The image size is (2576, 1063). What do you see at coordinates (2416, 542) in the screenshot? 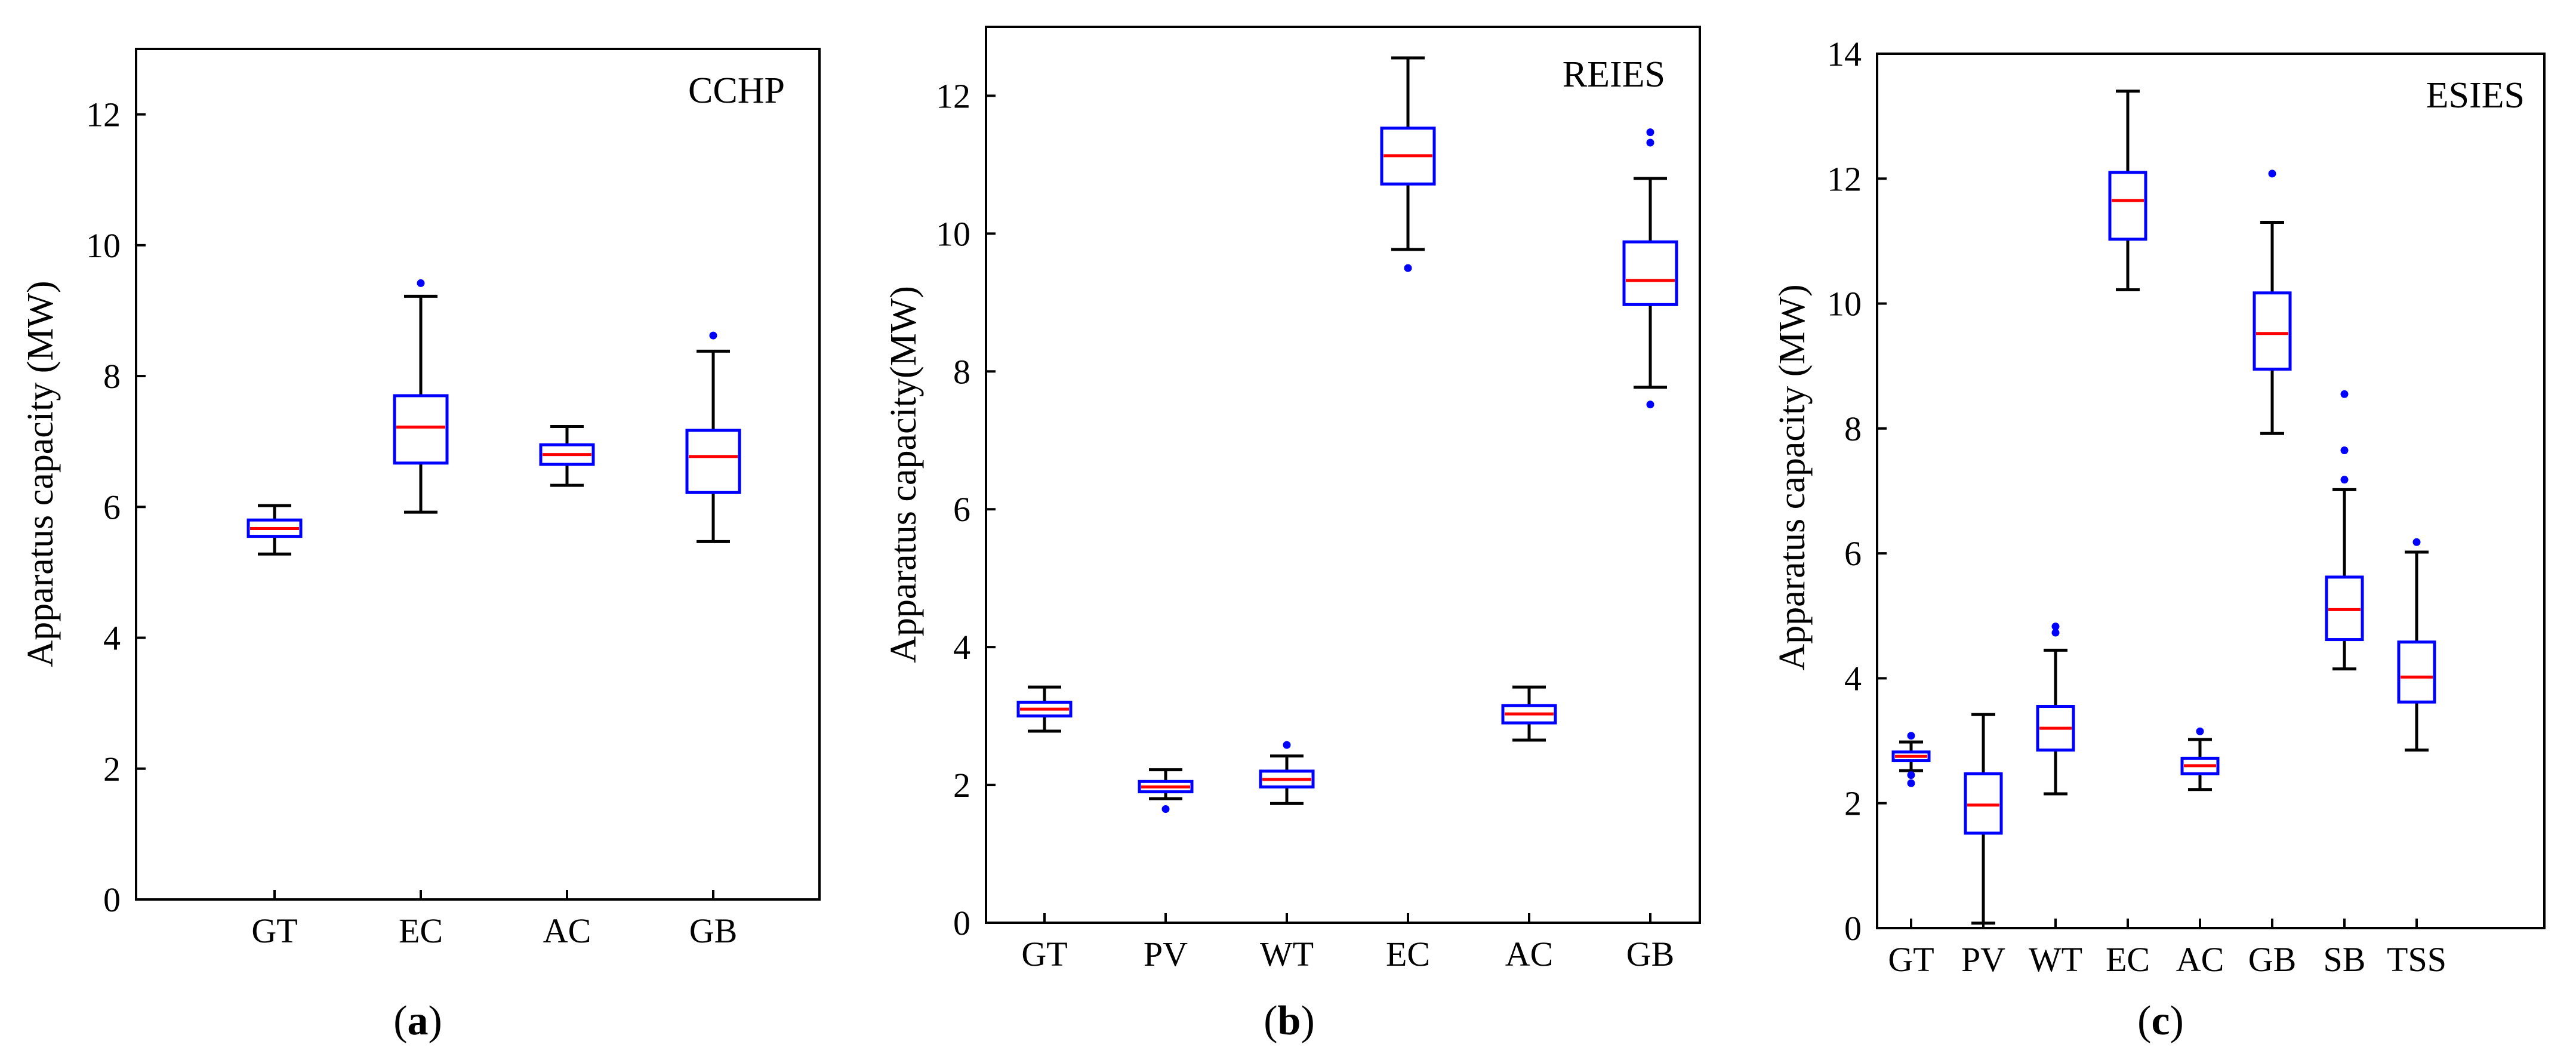
I see `outlier-point-tss` at bounding box center [2416, 542].